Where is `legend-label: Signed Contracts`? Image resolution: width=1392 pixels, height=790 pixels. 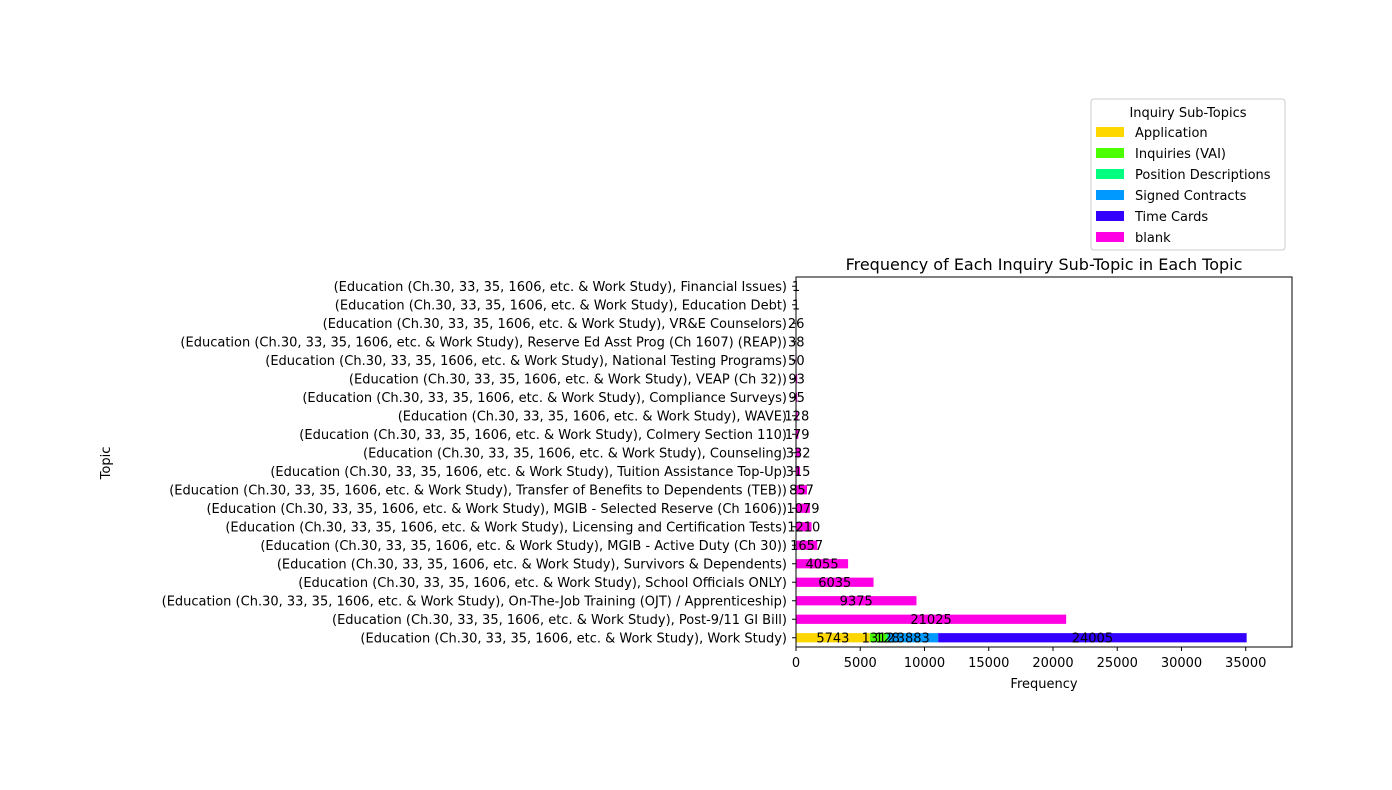
legend-label: Signed Contracts is located at coordinates (1191, 196).